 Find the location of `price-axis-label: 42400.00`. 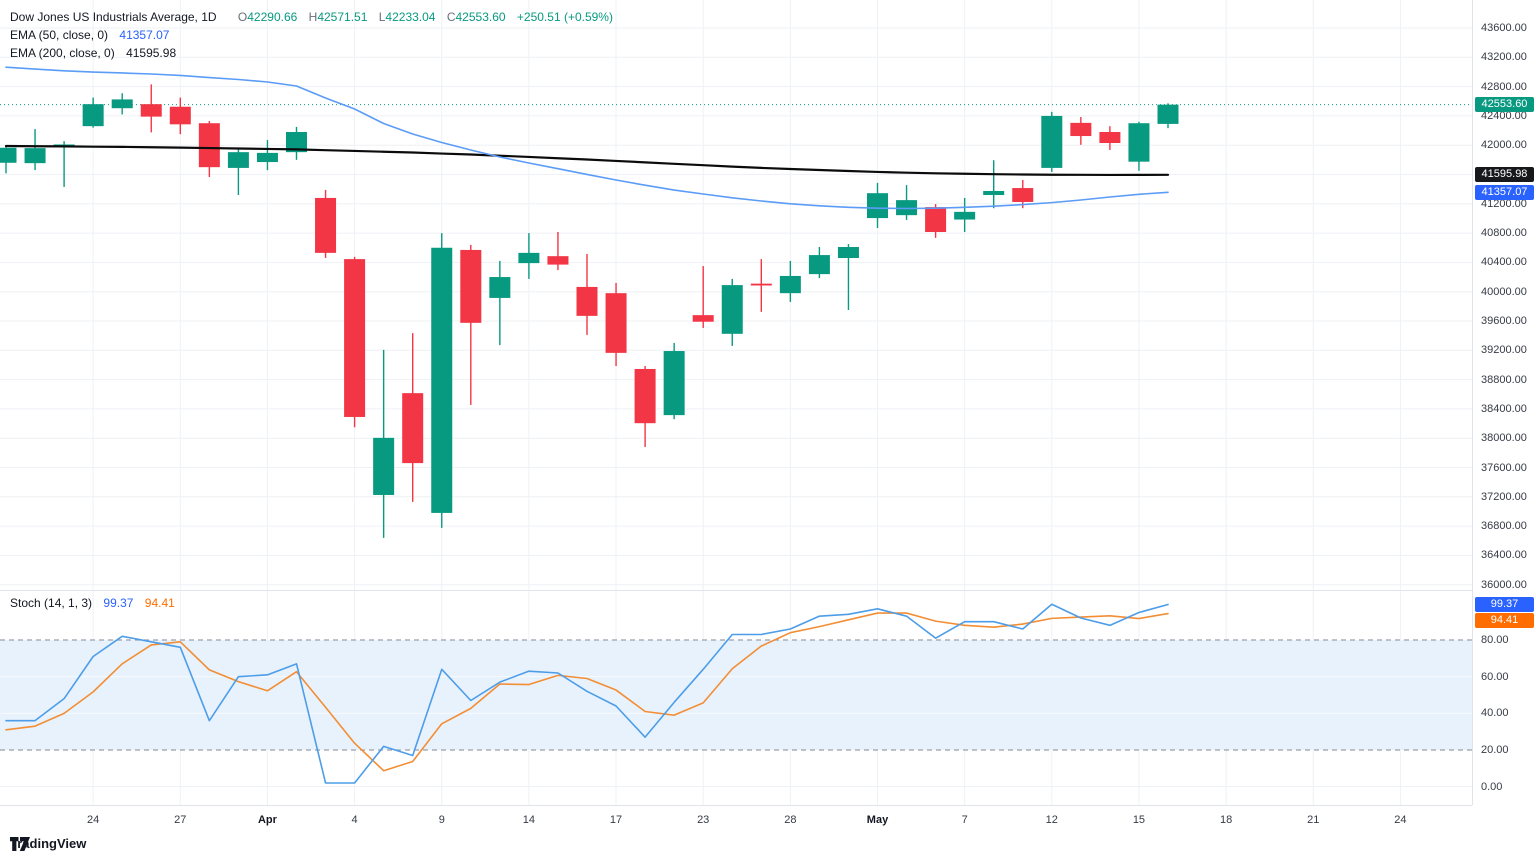

price-axis-label: 42400.00 is located at coordinates (1504, 115).